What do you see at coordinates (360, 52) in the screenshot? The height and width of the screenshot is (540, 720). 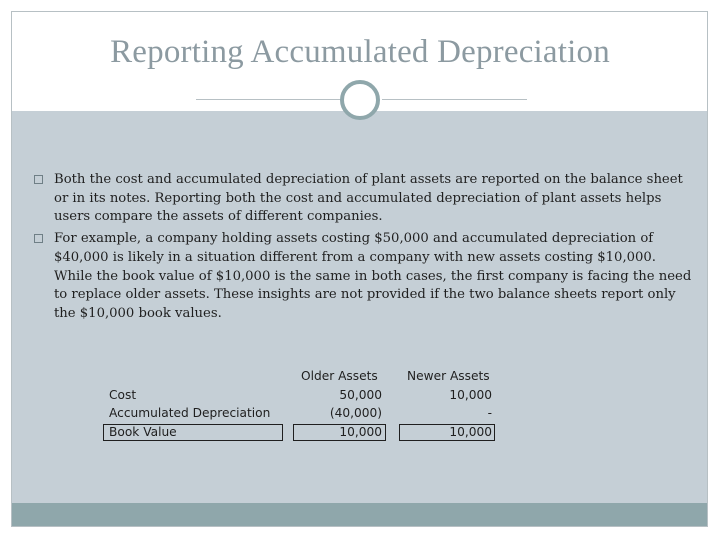 I see `slide-title: Reporting Accumulated Depreciation` at bounding box center [360, 52].